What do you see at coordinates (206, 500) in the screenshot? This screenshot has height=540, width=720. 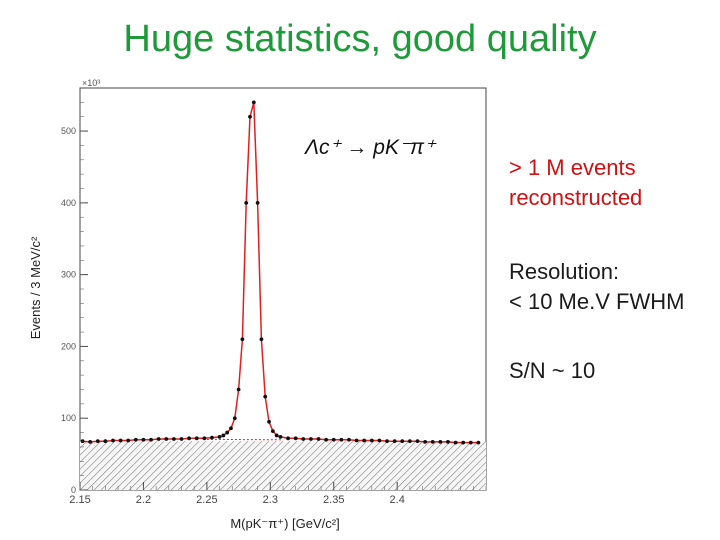 I see `x-tick-label: 2.25` at bounding box center [206, 500].